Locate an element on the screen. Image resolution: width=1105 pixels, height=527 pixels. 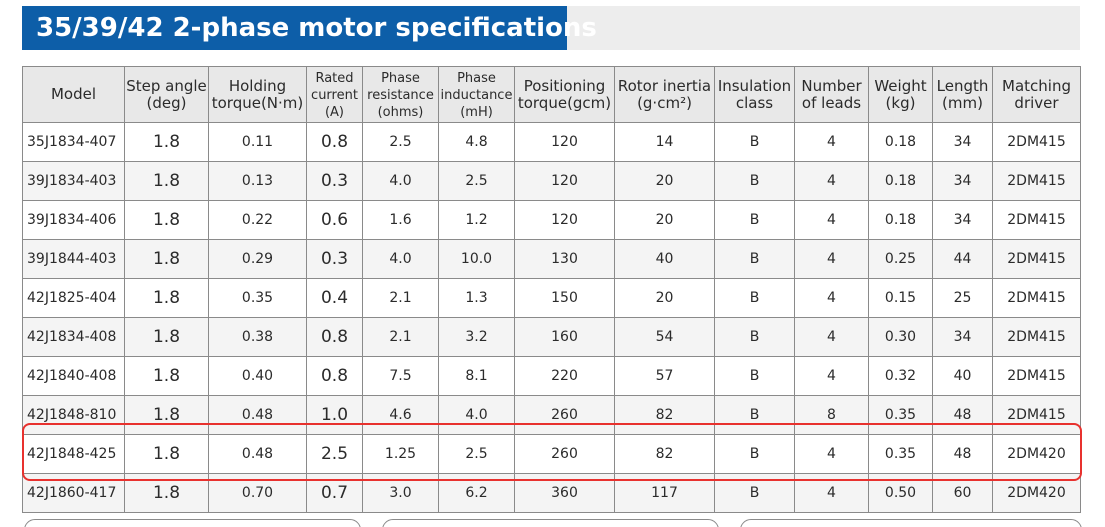
table-cell: 2.1 is located at coordinates (400, 337).